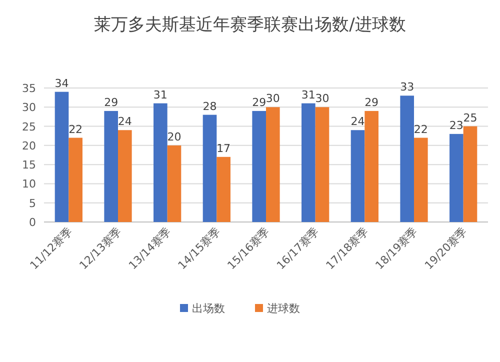 The width and height of the screenshot is (500, 362). What do you see at coordinates (174, 137) in the screenshot?
I see `data-label: 20` at bounding box center [174, 137].